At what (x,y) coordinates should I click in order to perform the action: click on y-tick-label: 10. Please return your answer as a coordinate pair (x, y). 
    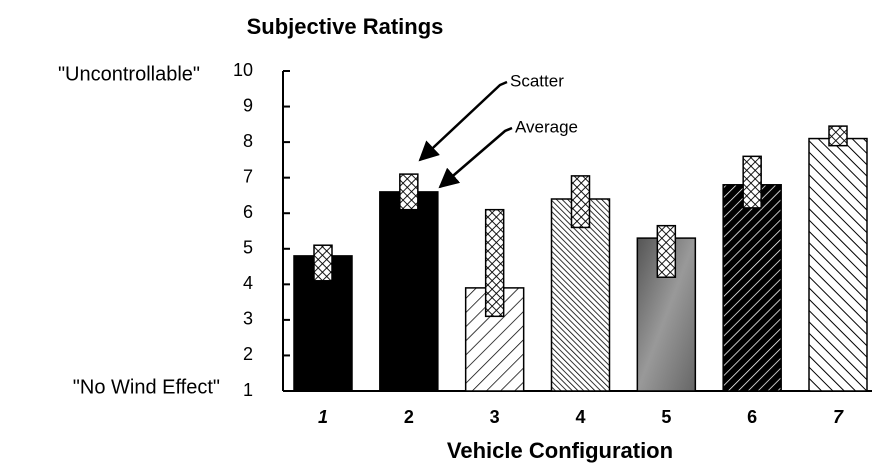
    Looking at the image, I should click on (243, 70).